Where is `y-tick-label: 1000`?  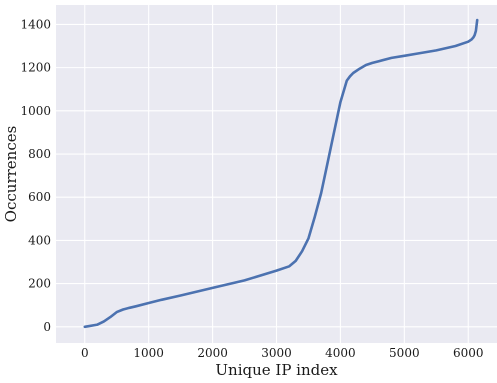 y-tick-label: 1000 is located at coordinates (35, 111).